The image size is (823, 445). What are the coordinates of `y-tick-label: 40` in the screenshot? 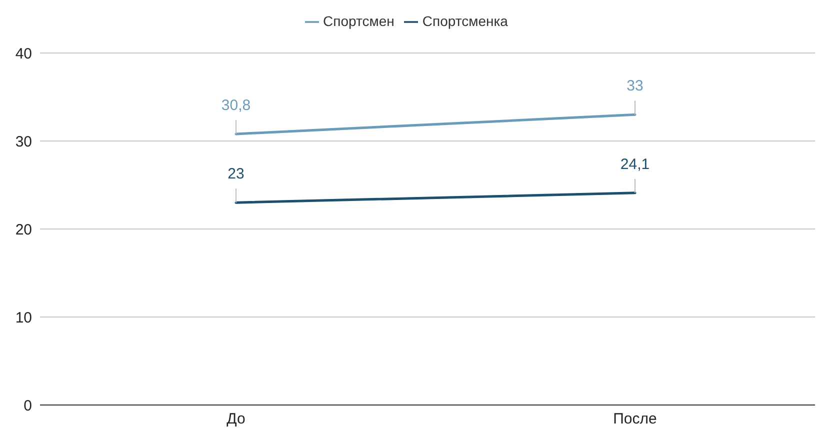 It's located at (23, 53).